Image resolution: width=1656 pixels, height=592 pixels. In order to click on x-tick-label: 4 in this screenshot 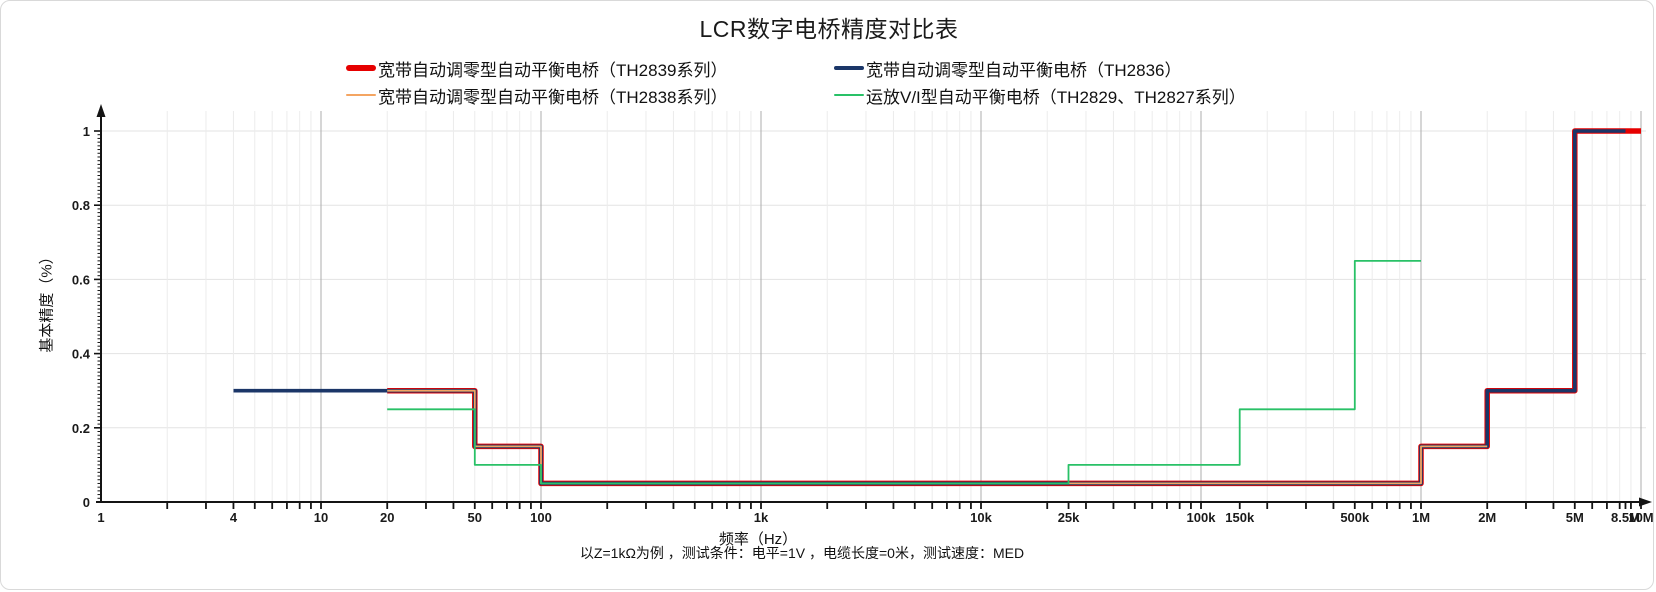, I will do `click(234, 517)`.